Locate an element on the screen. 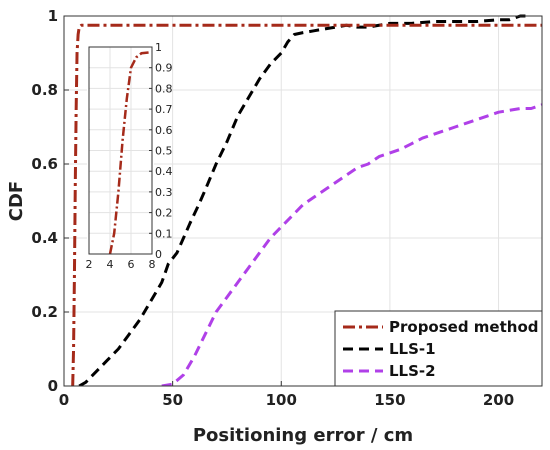  inset-y-tick-label: 0.7 is located at coordinates (164, 109).